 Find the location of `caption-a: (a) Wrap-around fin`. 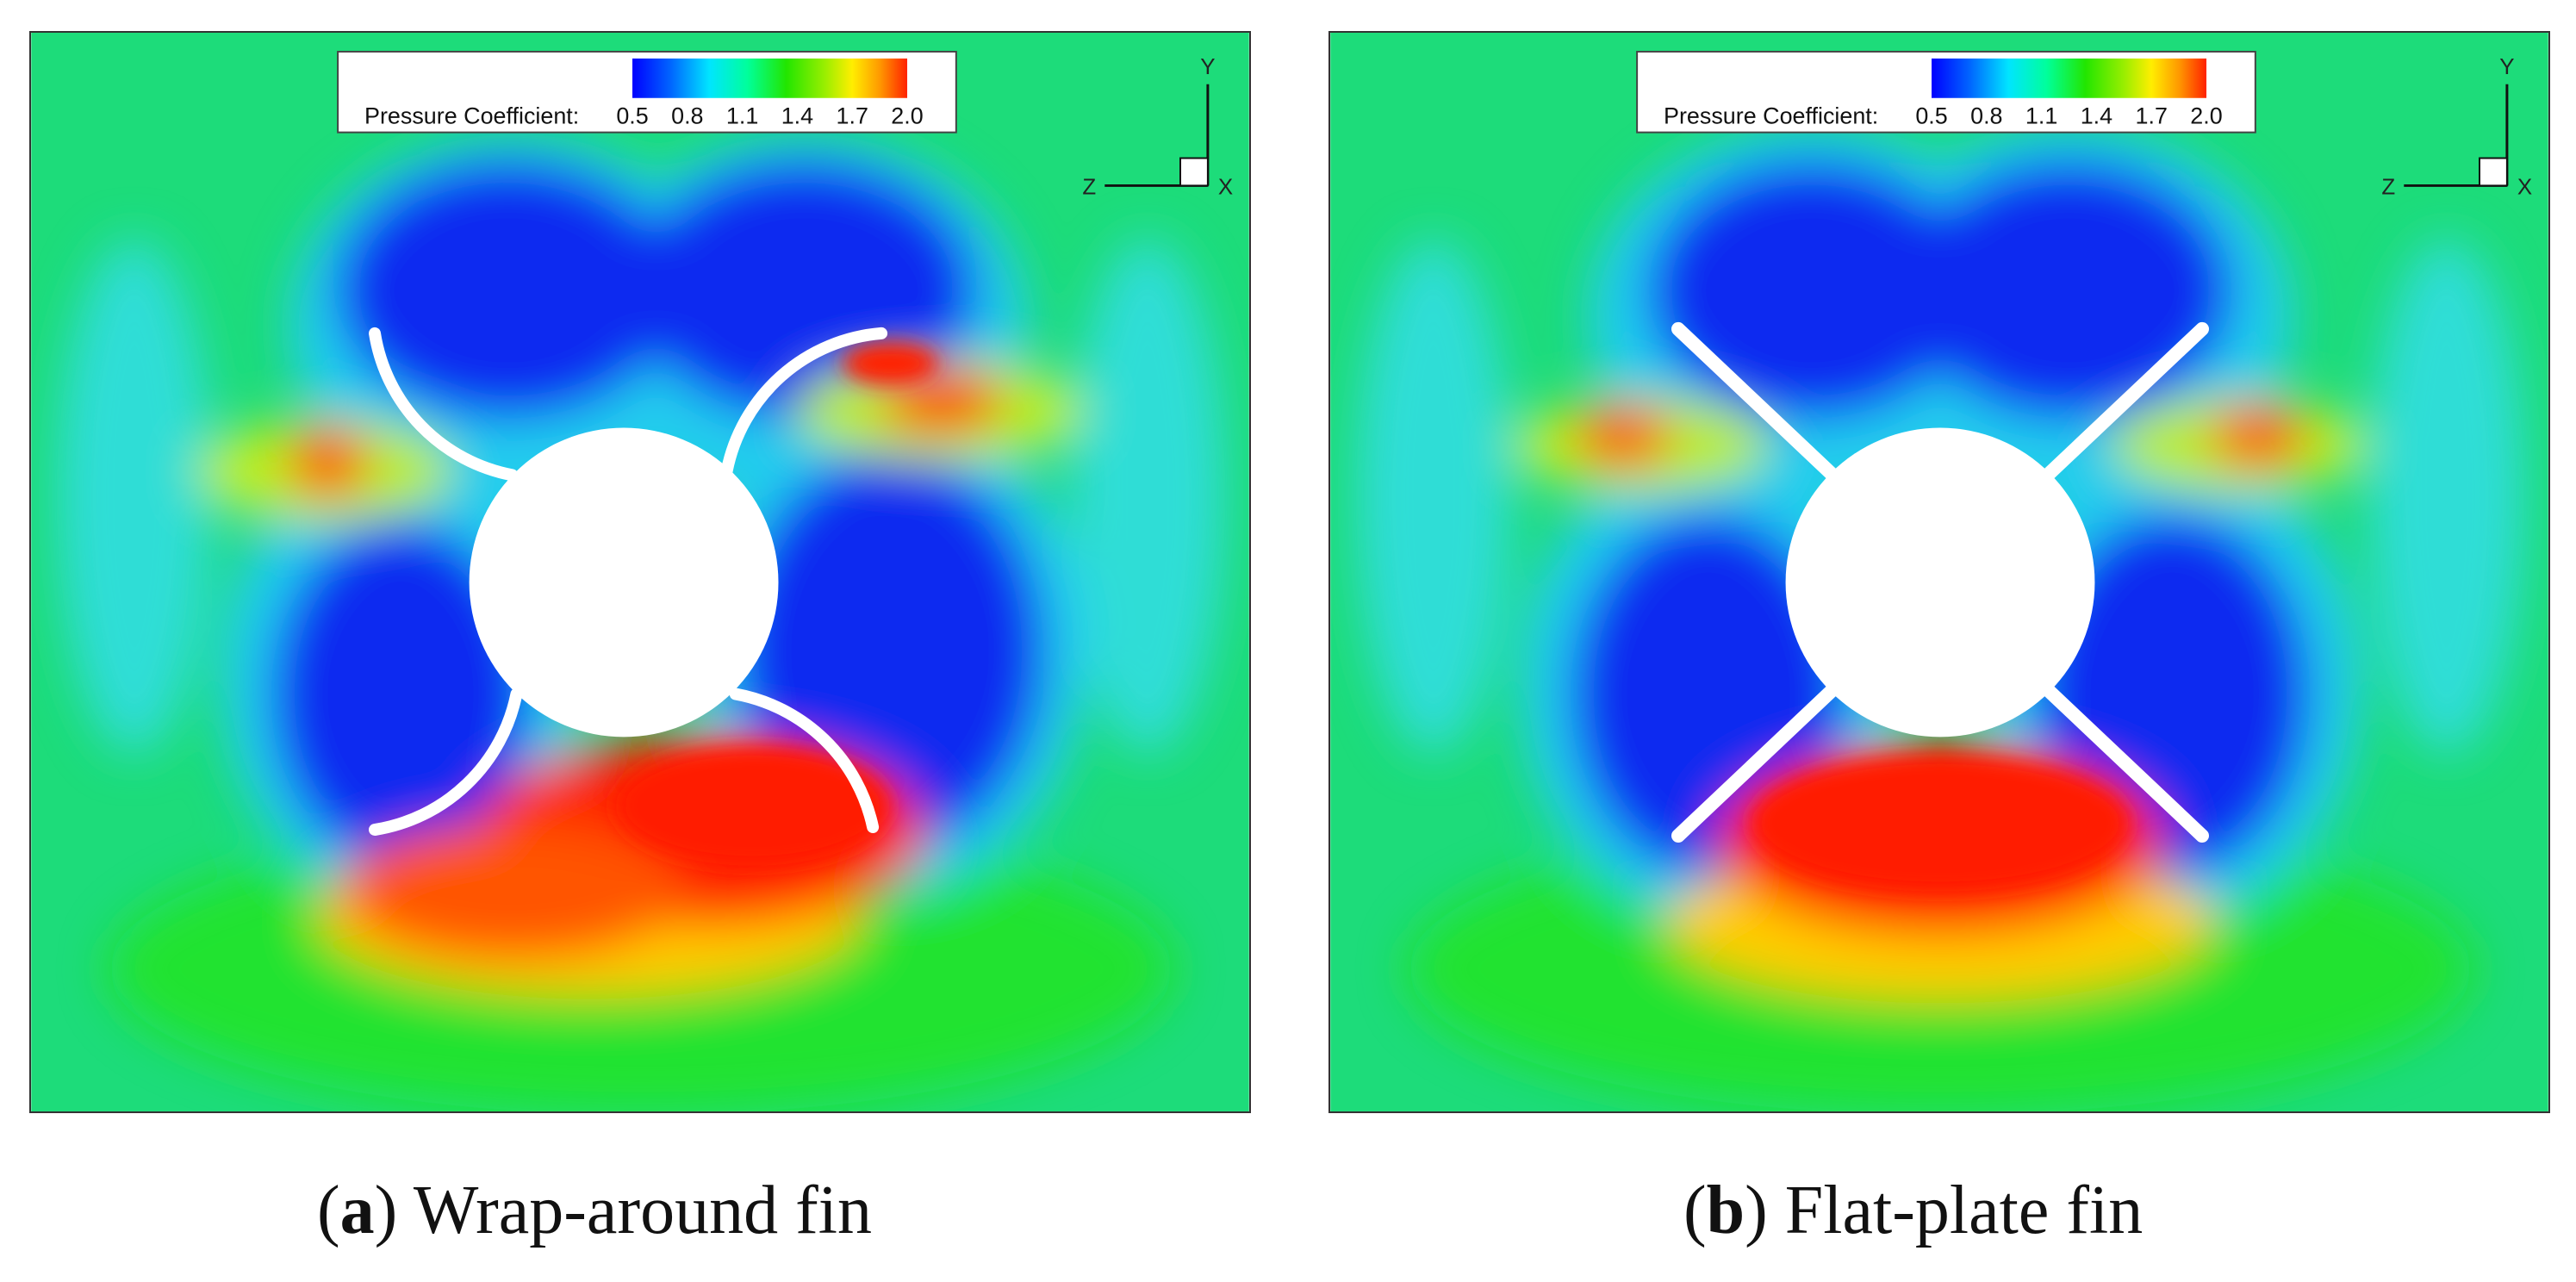

caption-a: (a) Wrap-around fin is located at coordinates (595, 1211).